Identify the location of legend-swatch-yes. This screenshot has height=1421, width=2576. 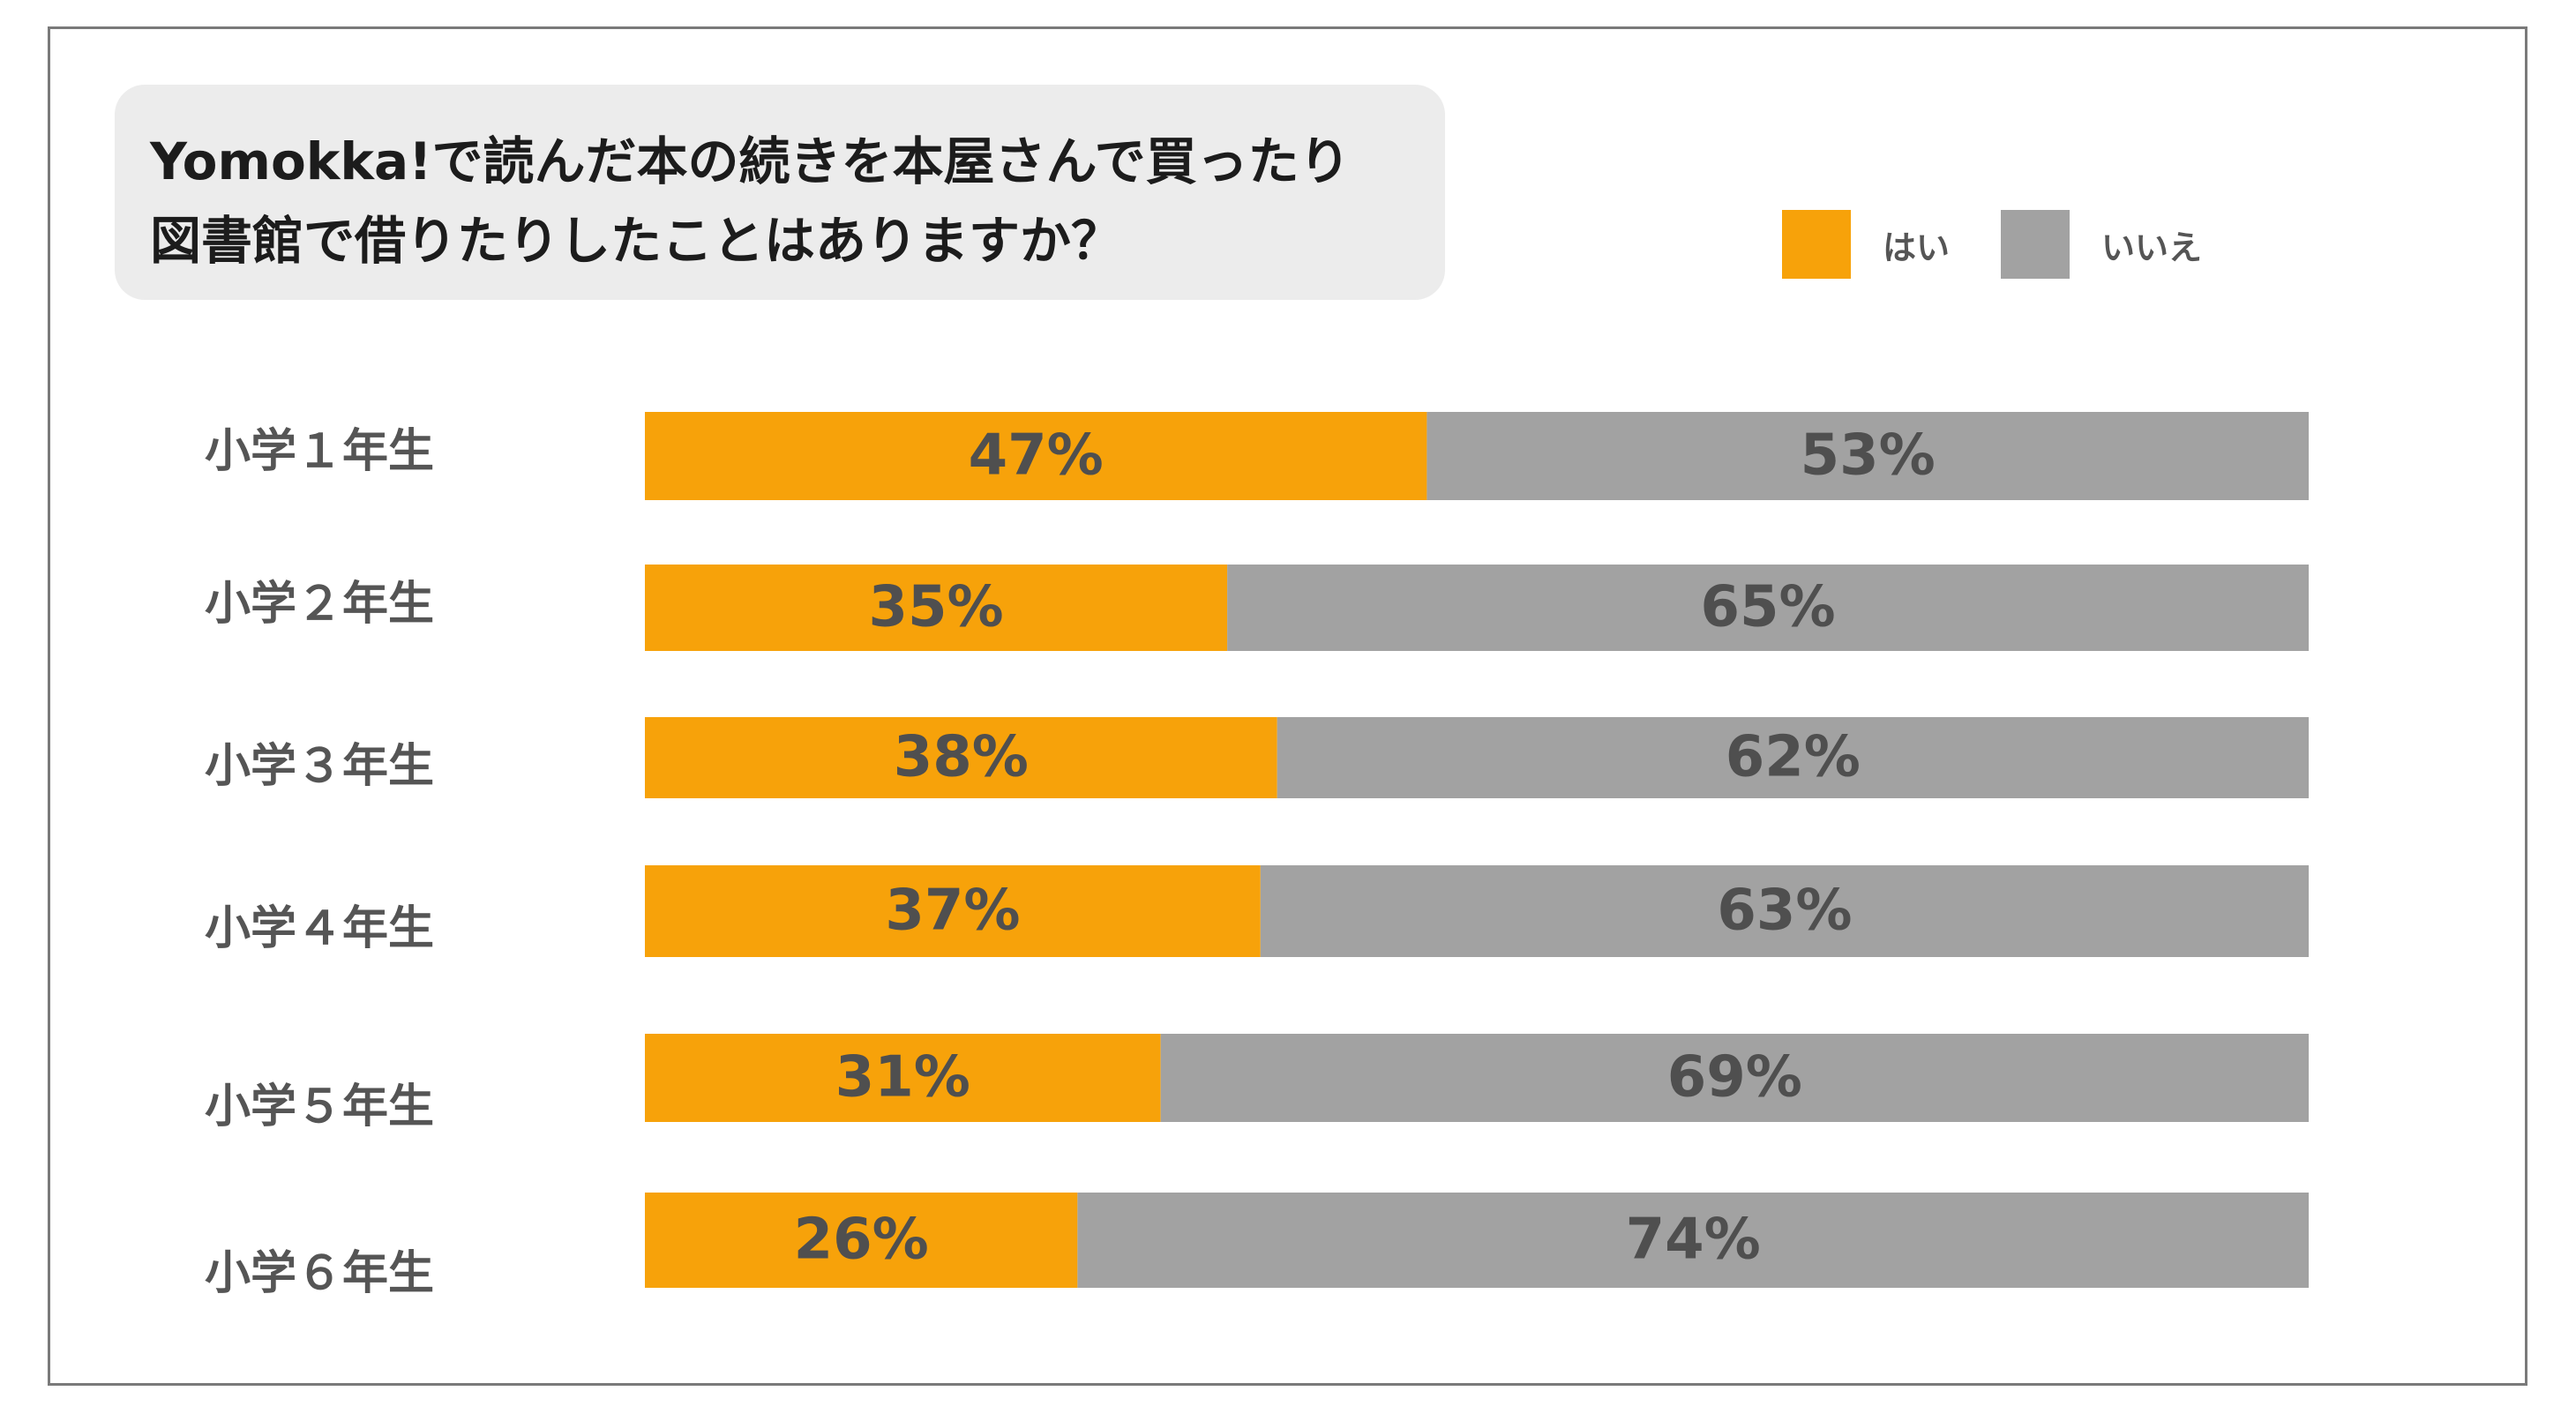
(1817, 244).